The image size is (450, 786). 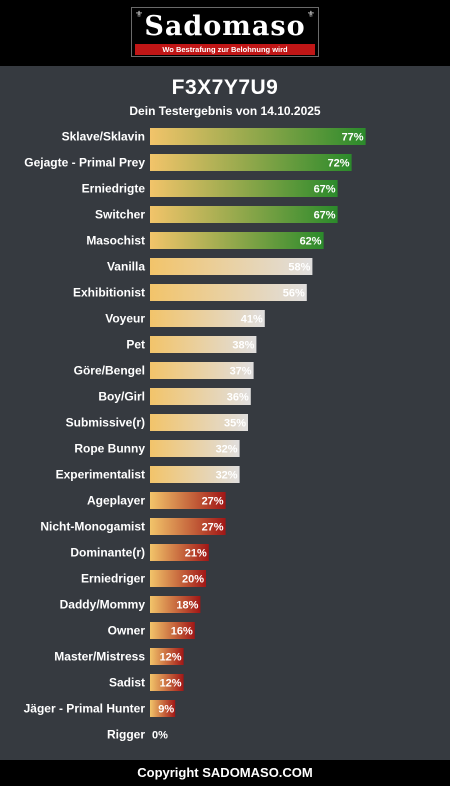 I want to click on value-label: 77%, so click(x=353, y=138).